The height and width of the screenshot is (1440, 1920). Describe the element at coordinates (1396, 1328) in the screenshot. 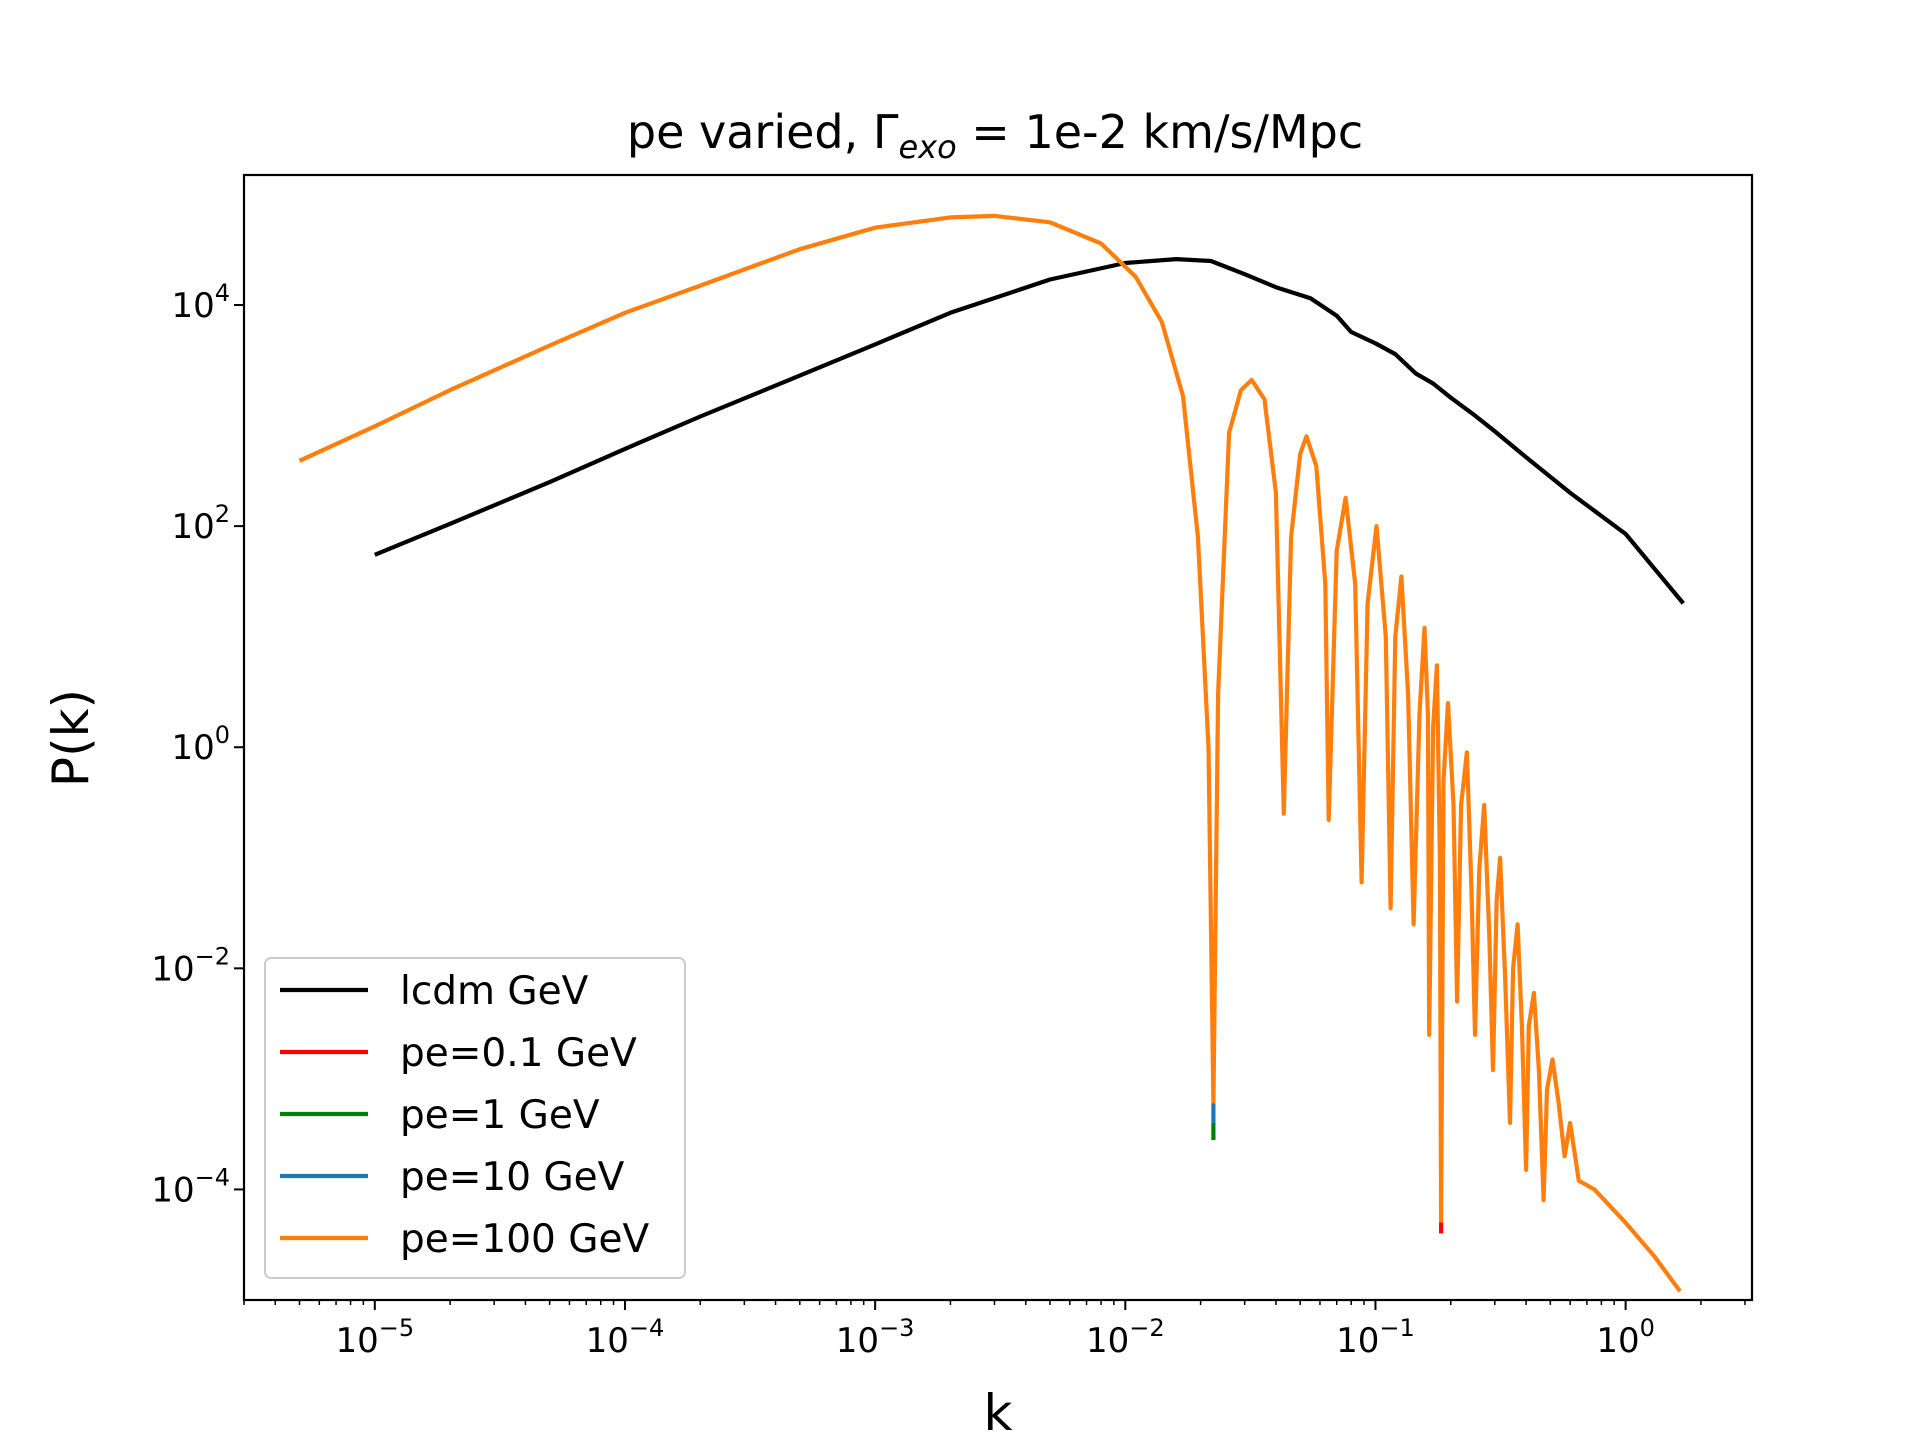

I see `x-tick-exponent: −1` at that location.